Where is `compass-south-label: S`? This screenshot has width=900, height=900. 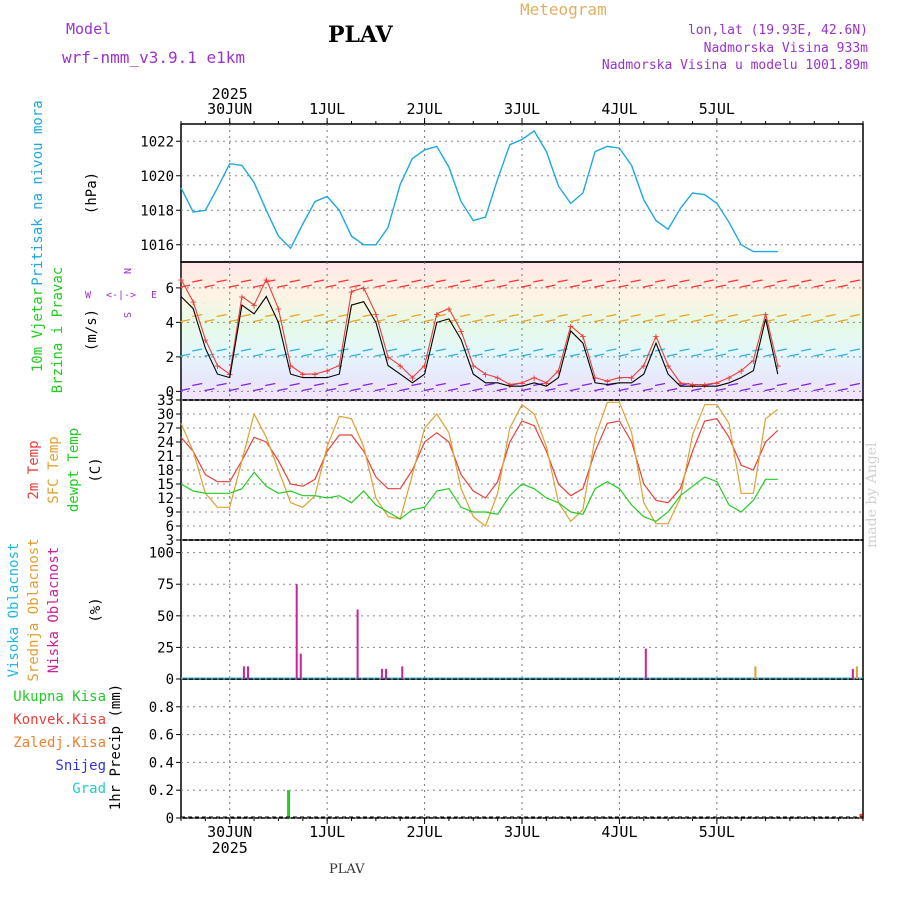
compass-south-label: S is located at coordinates (126, 315).